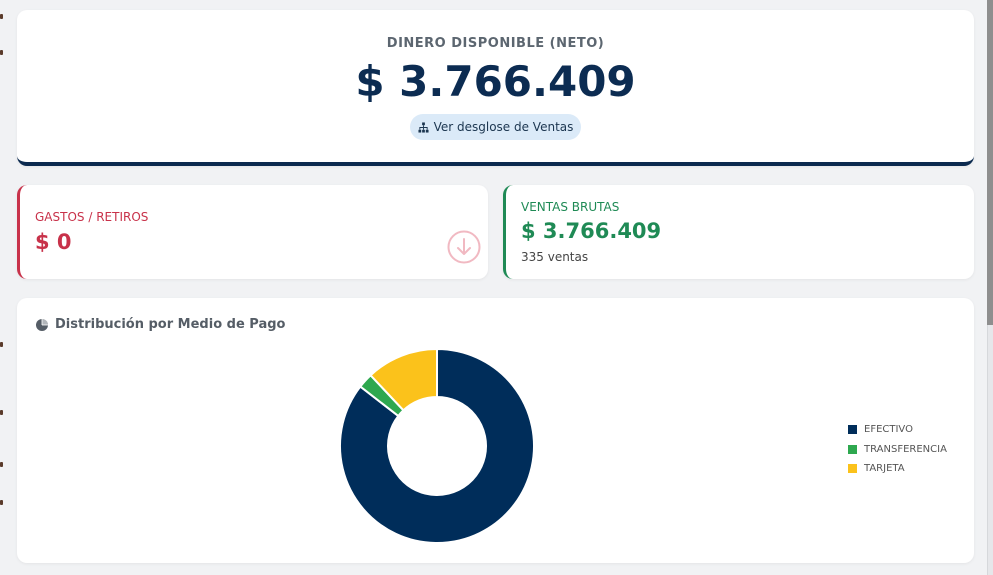 The image size is (993, 575). Describe the element at coordinates (2, 287) in the screenshot. I see `left-edge` at that location.